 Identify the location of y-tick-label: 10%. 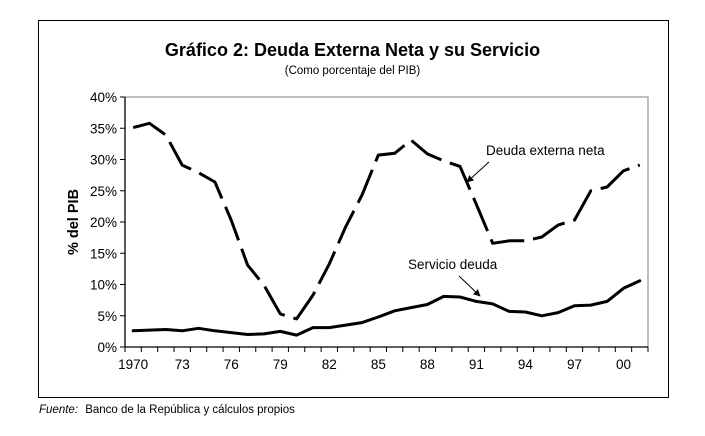
(103, 285).